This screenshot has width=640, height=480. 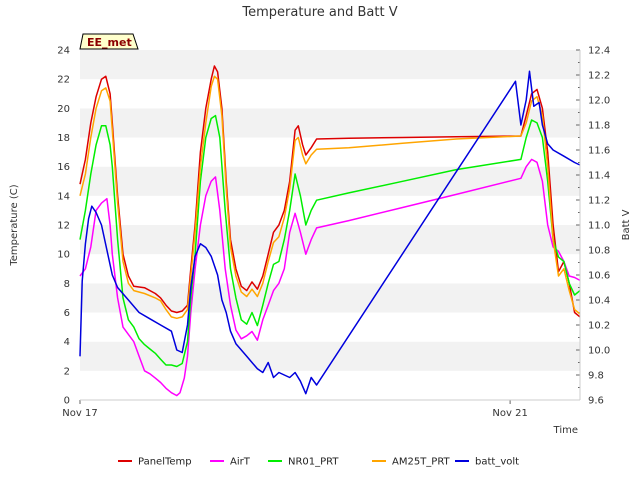 What do you see at coordinates (599, 251) in the screenshot?
I see `y-right-tick-label: 10.8` at bounding box center [599, 251].